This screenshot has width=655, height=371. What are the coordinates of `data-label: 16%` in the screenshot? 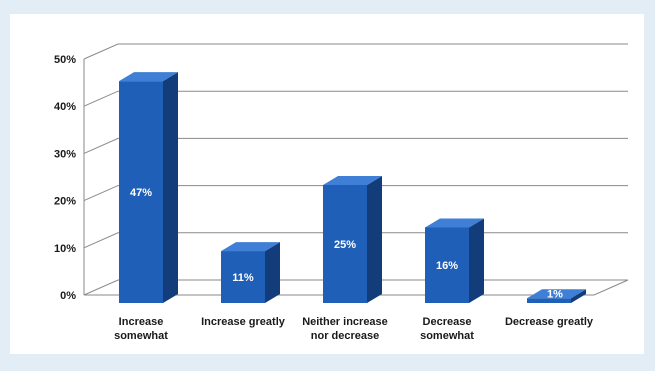 It's located at (447, 266).